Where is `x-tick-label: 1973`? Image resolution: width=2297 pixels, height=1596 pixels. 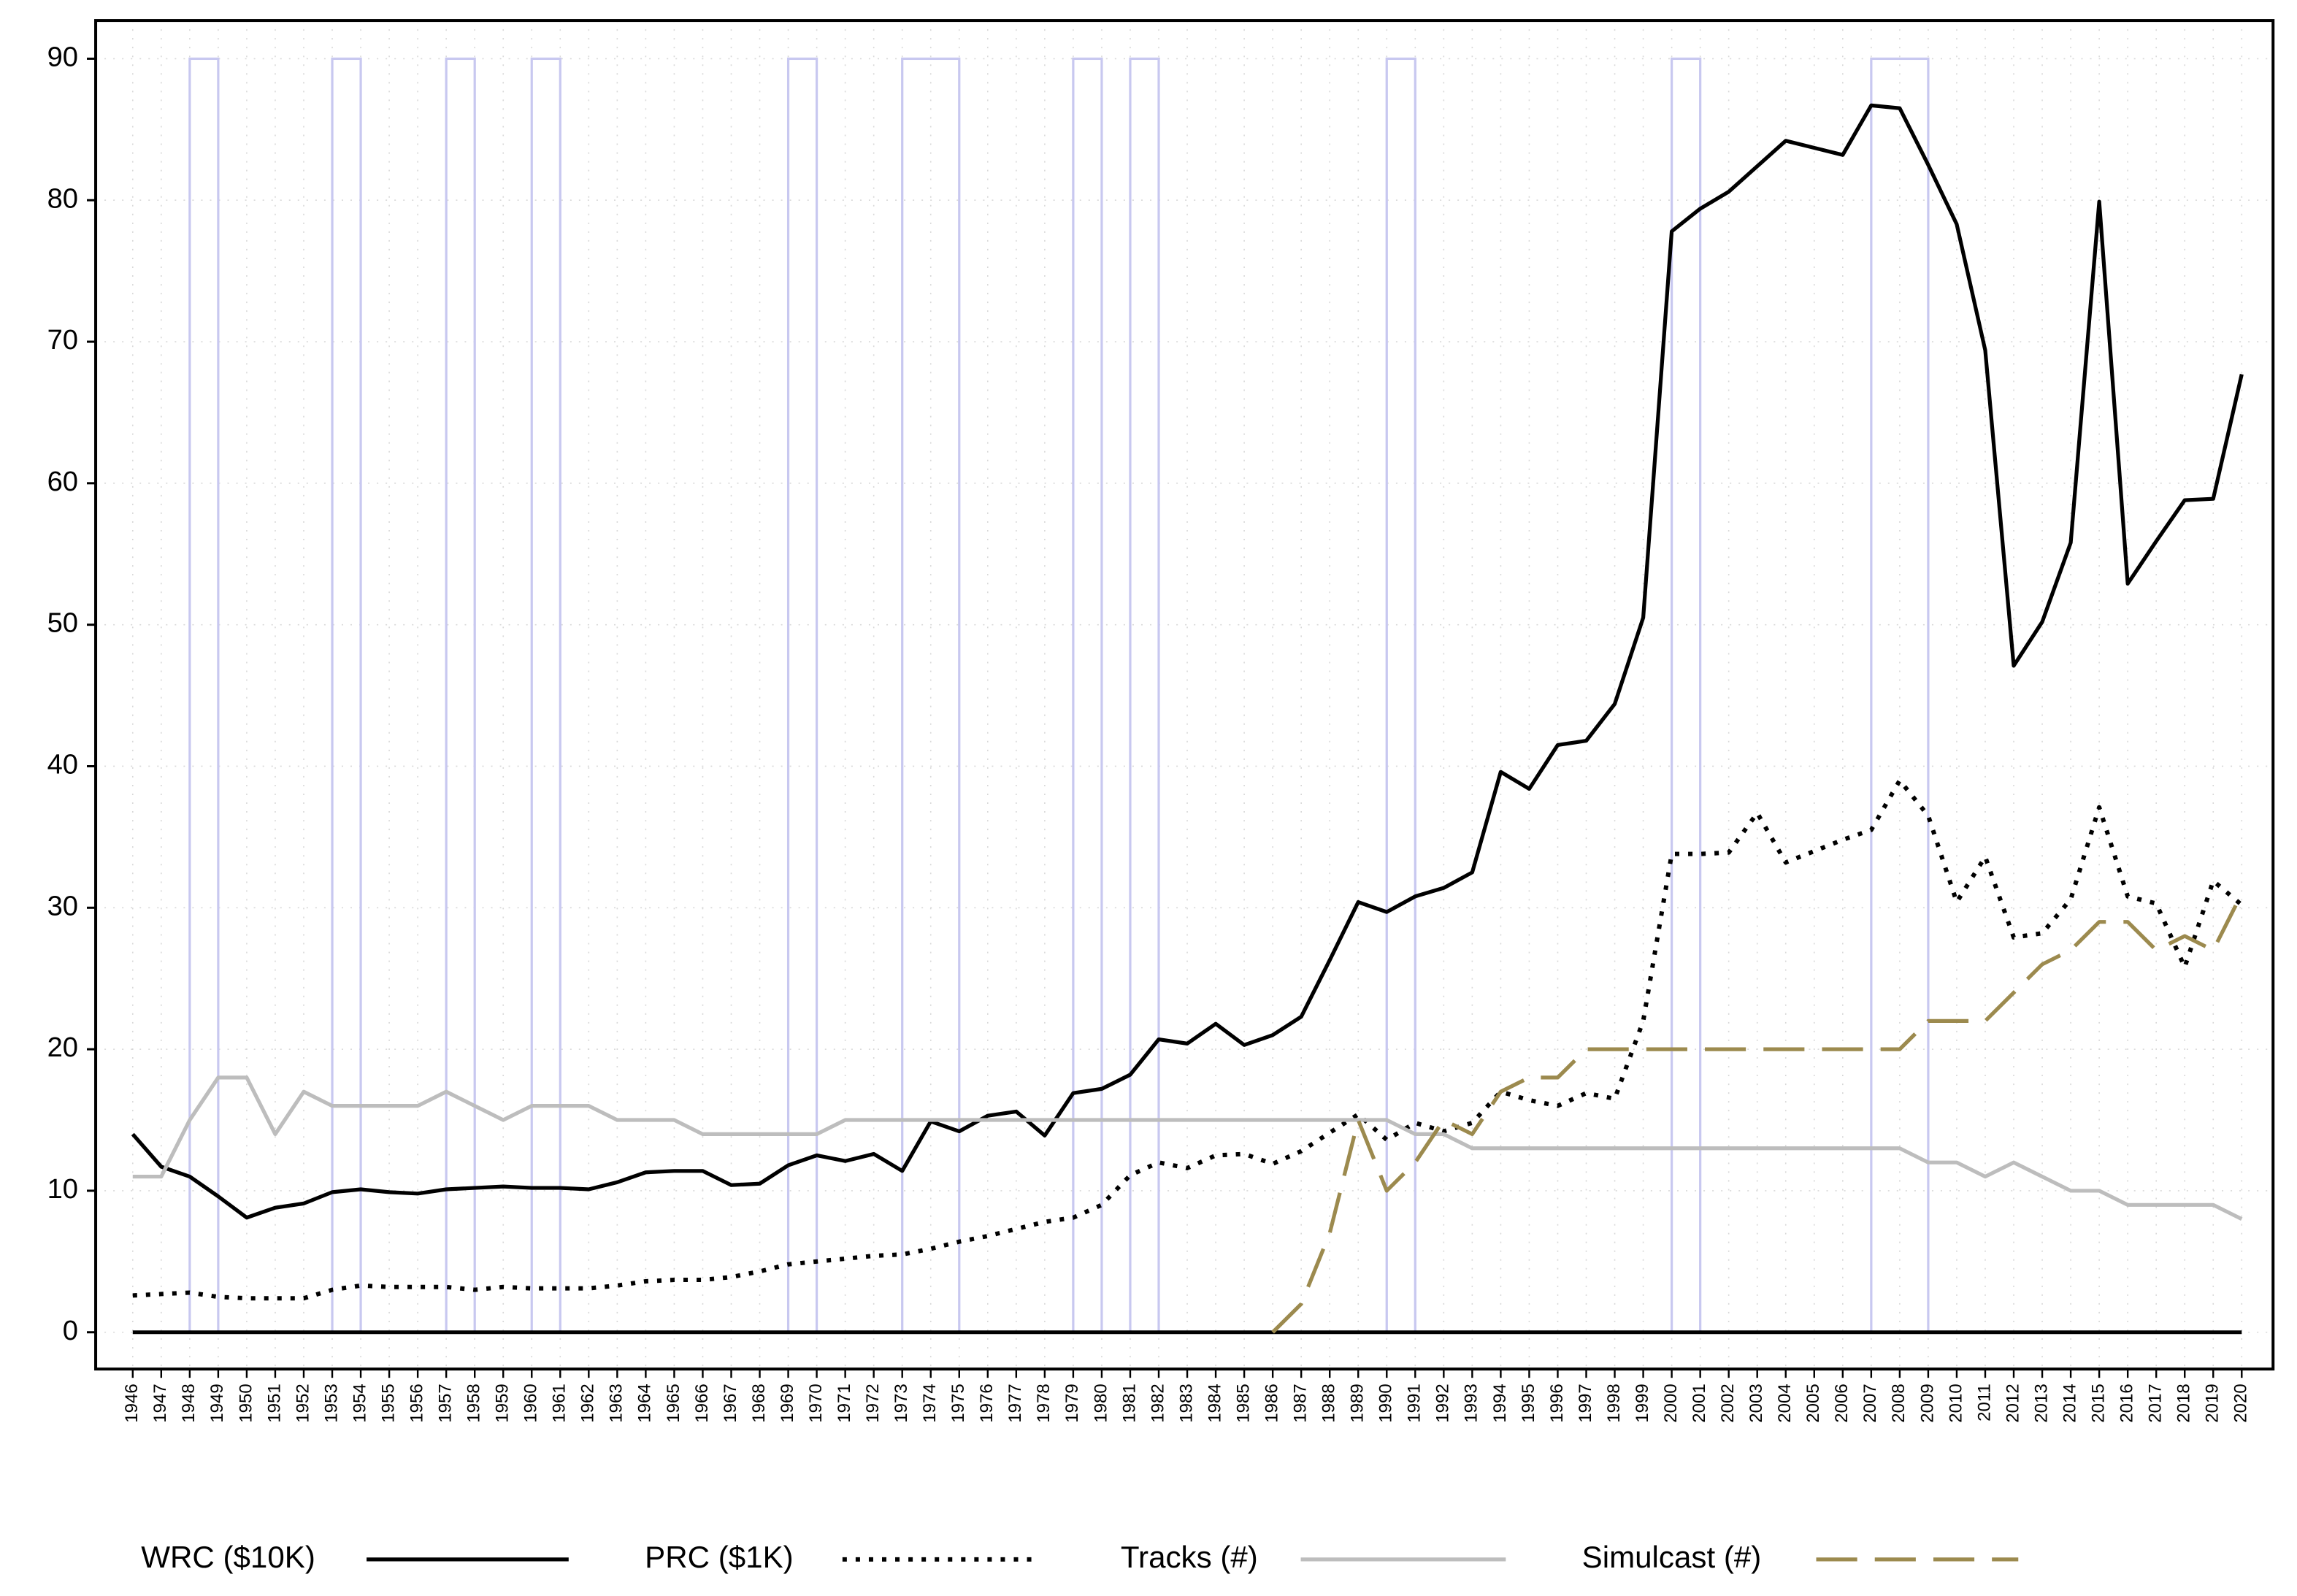
x-tick-label: 1973 is located at coordinates (901, 1403).